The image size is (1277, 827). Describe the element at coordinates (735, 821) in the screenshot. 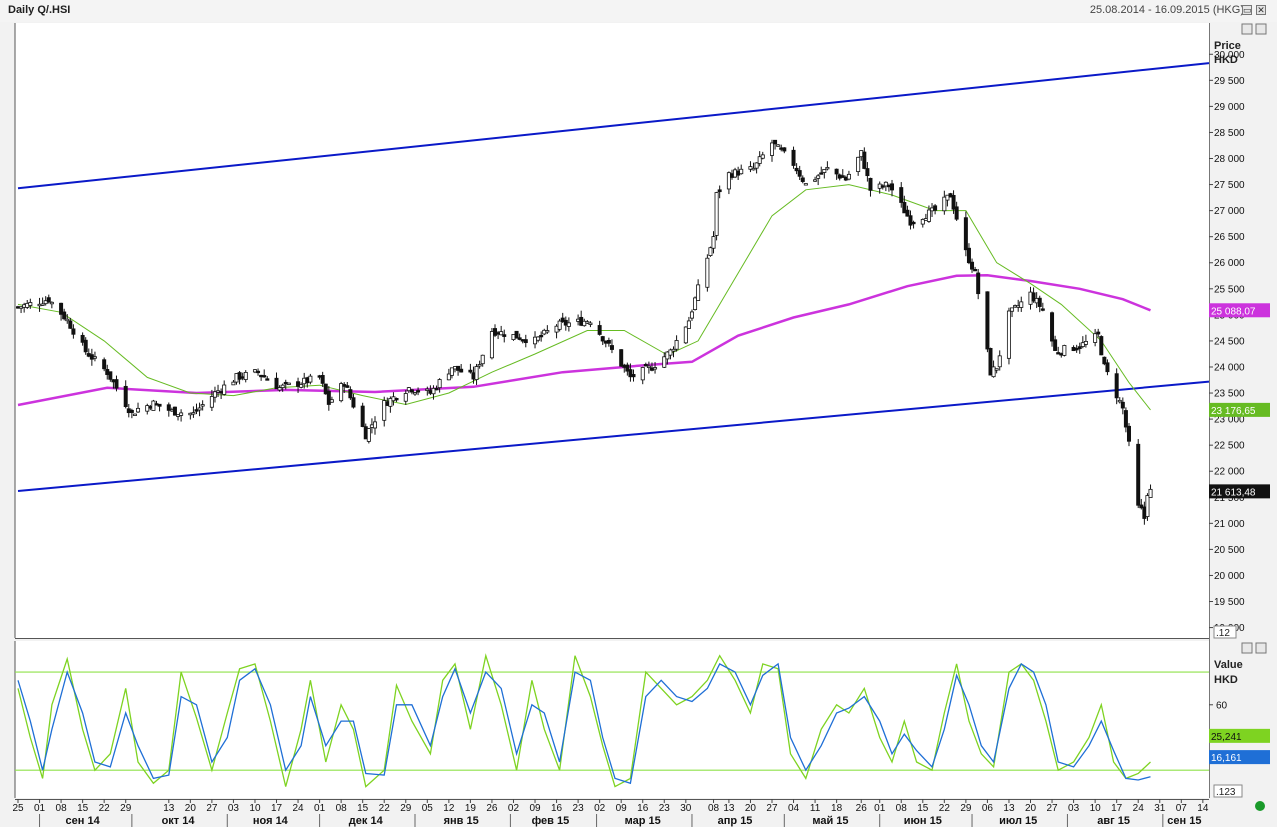

I see `month-label: апр 15` at that location.